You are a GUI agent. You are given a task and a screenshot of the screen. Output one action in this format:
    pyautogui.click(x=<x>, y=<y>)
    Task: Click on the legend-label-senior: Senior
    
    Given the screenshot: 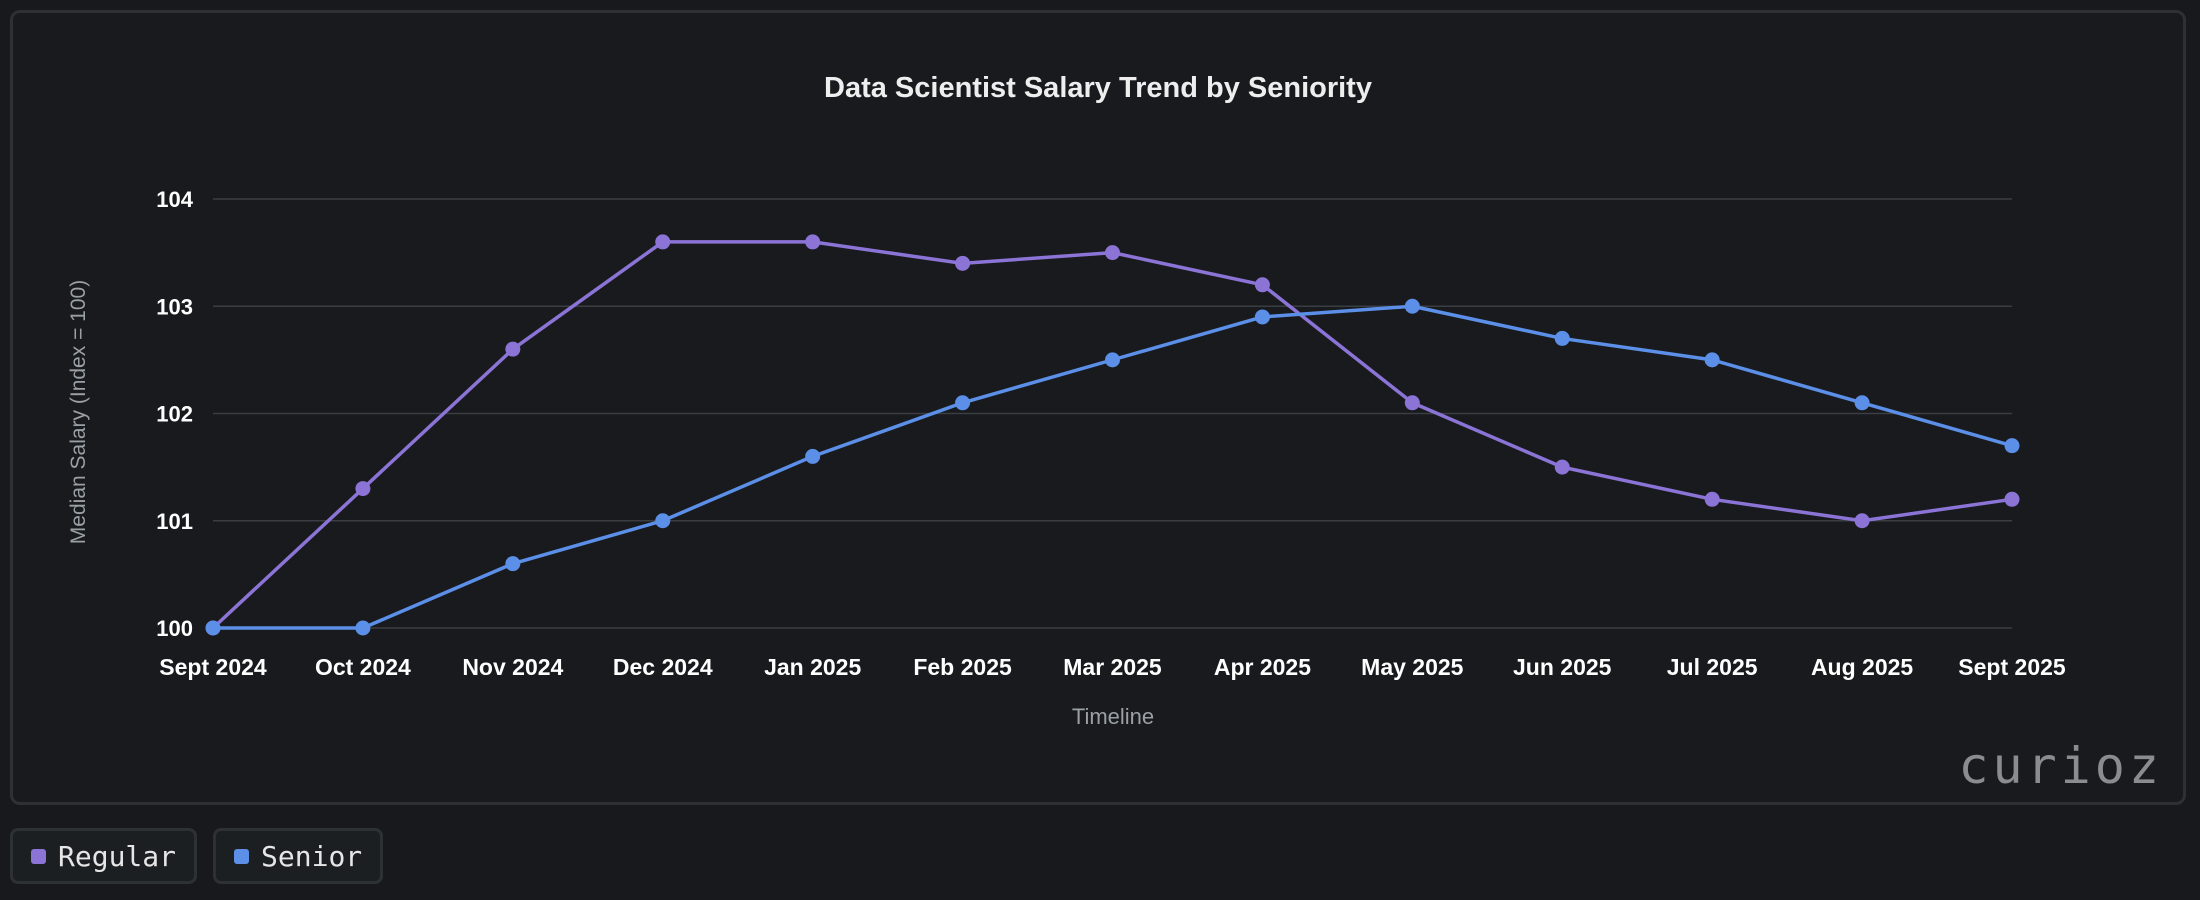 What is the action you would take?
    pyautogui.click(x=312, y=856)
    